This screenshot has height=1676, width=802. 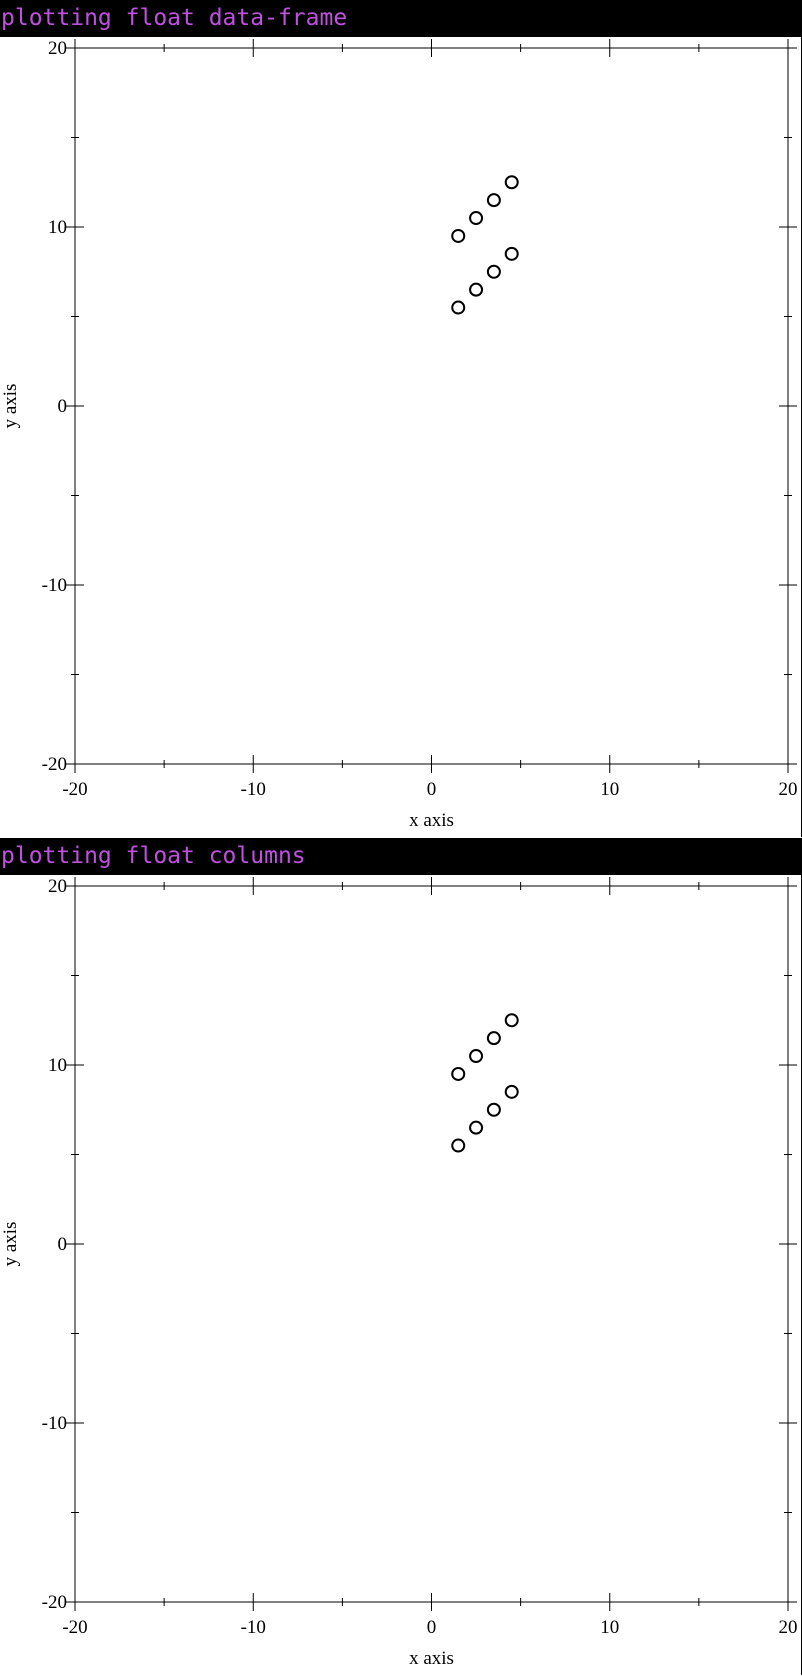 What do you see at coordinates (401, 856) in the screenshot?
I see `chart-title-bar: plotting float columns` at bounding box center [401, 856].